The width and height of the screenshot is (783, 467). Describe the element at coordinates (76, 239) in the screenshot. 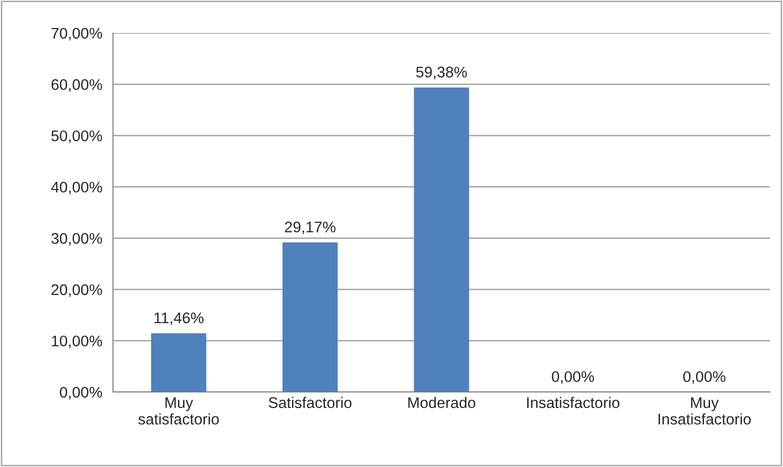

I see `y-tick-label: 30,00%` at that location.